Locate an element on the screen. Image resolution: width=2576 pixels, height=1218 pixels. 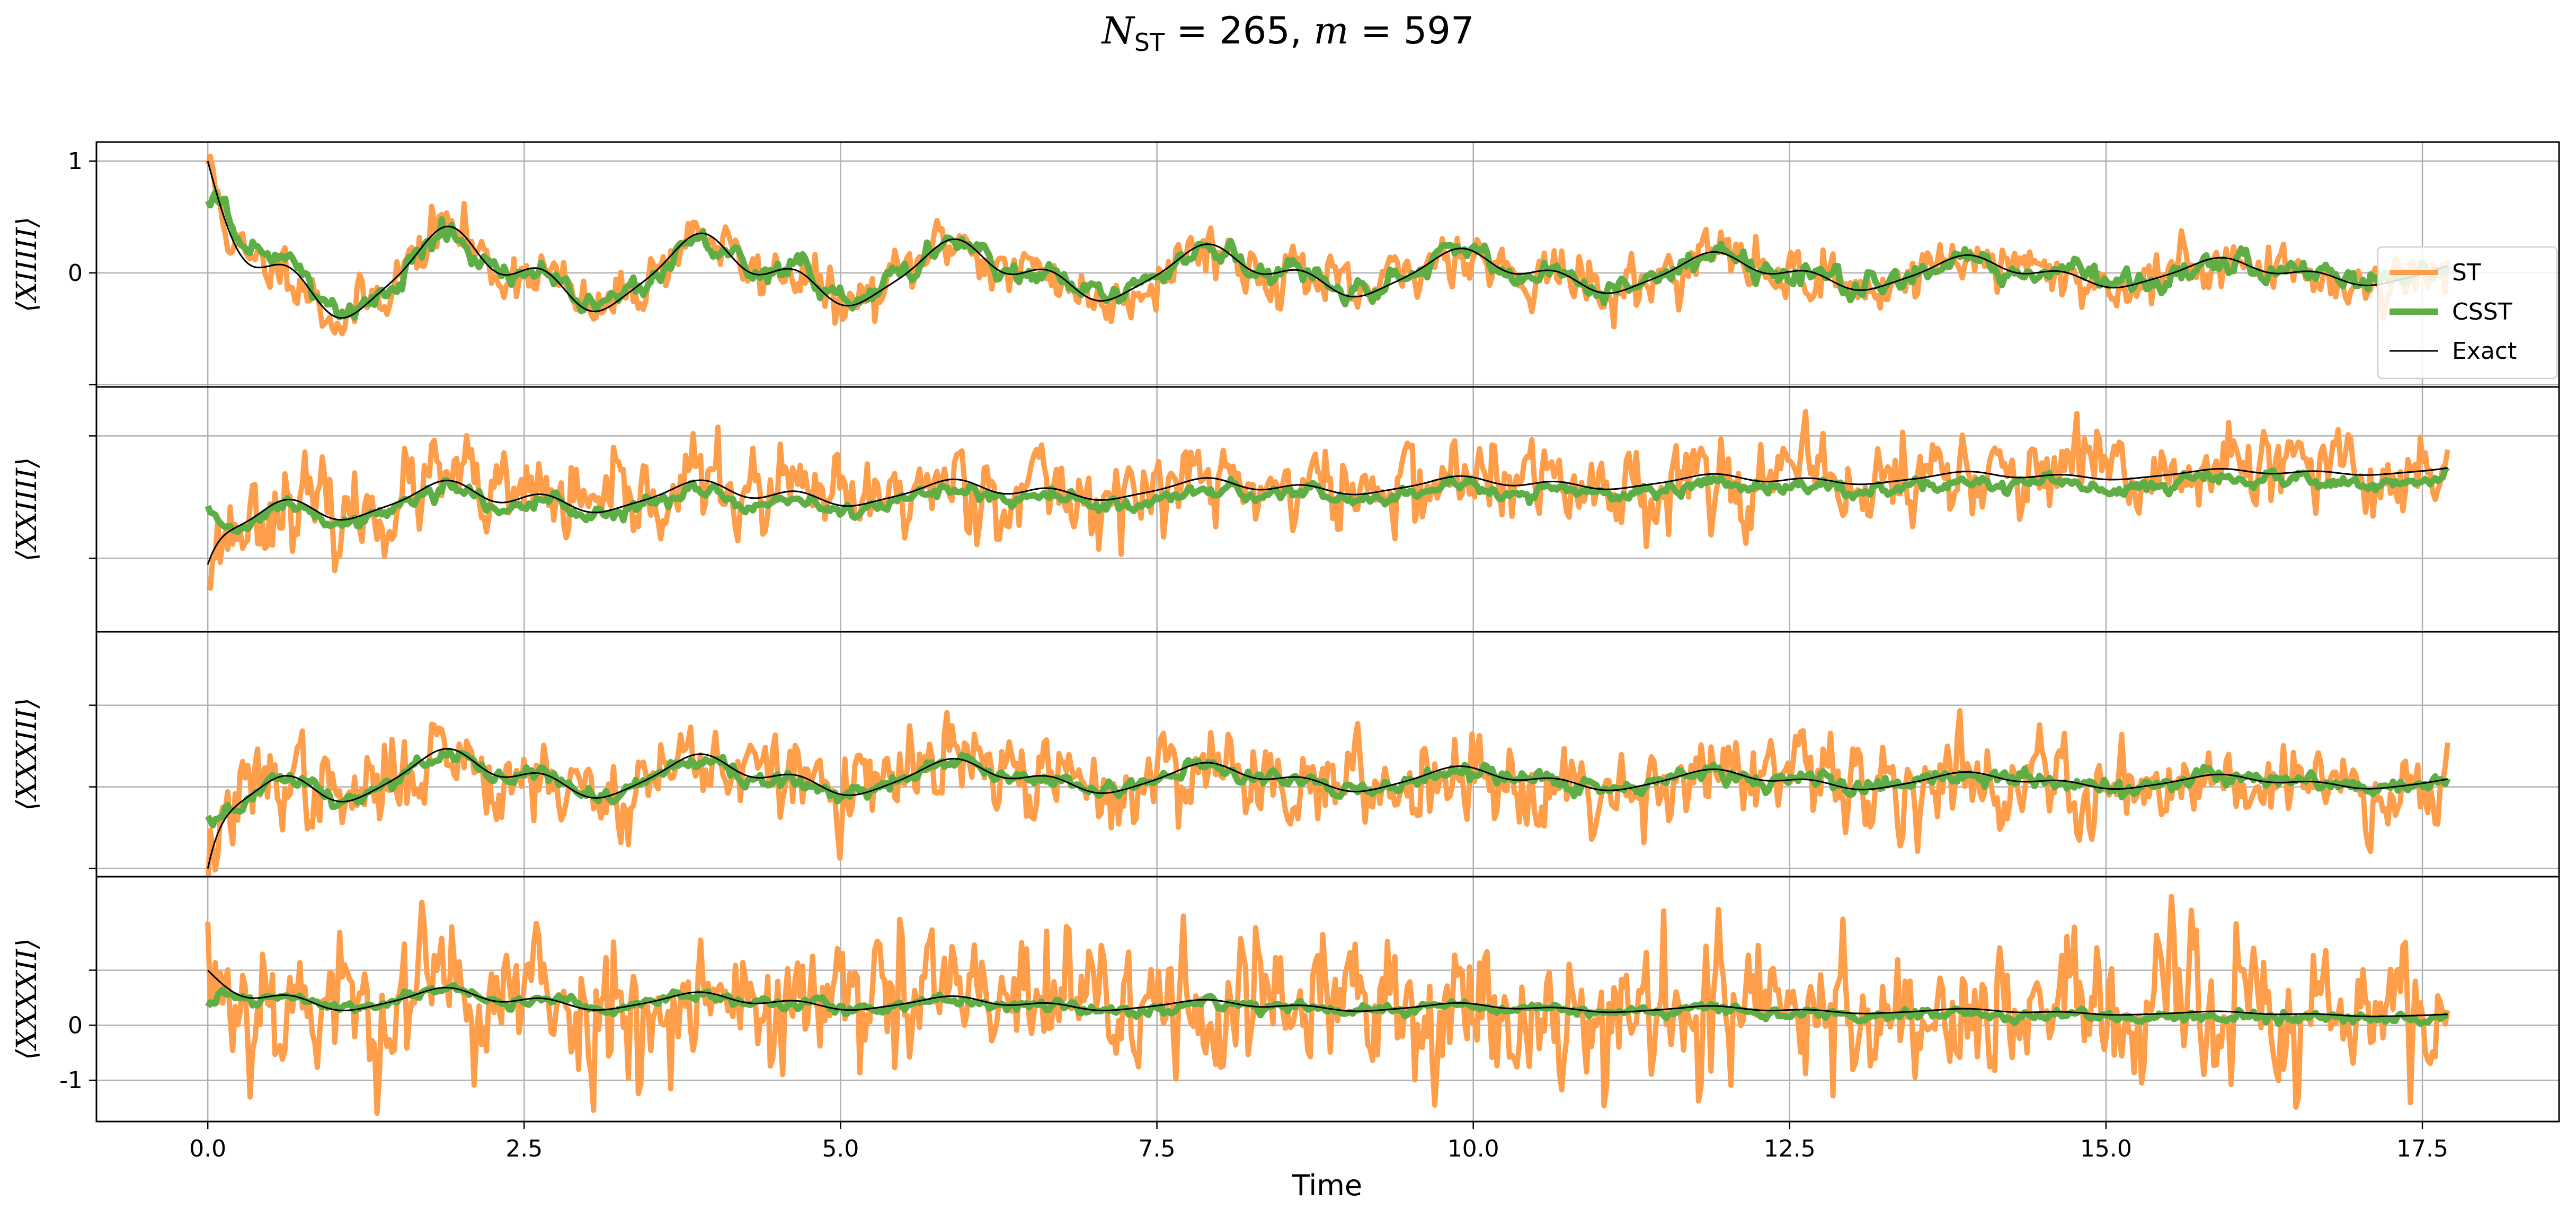
title-m-symbol: m is located at coordinates (1330, 30).